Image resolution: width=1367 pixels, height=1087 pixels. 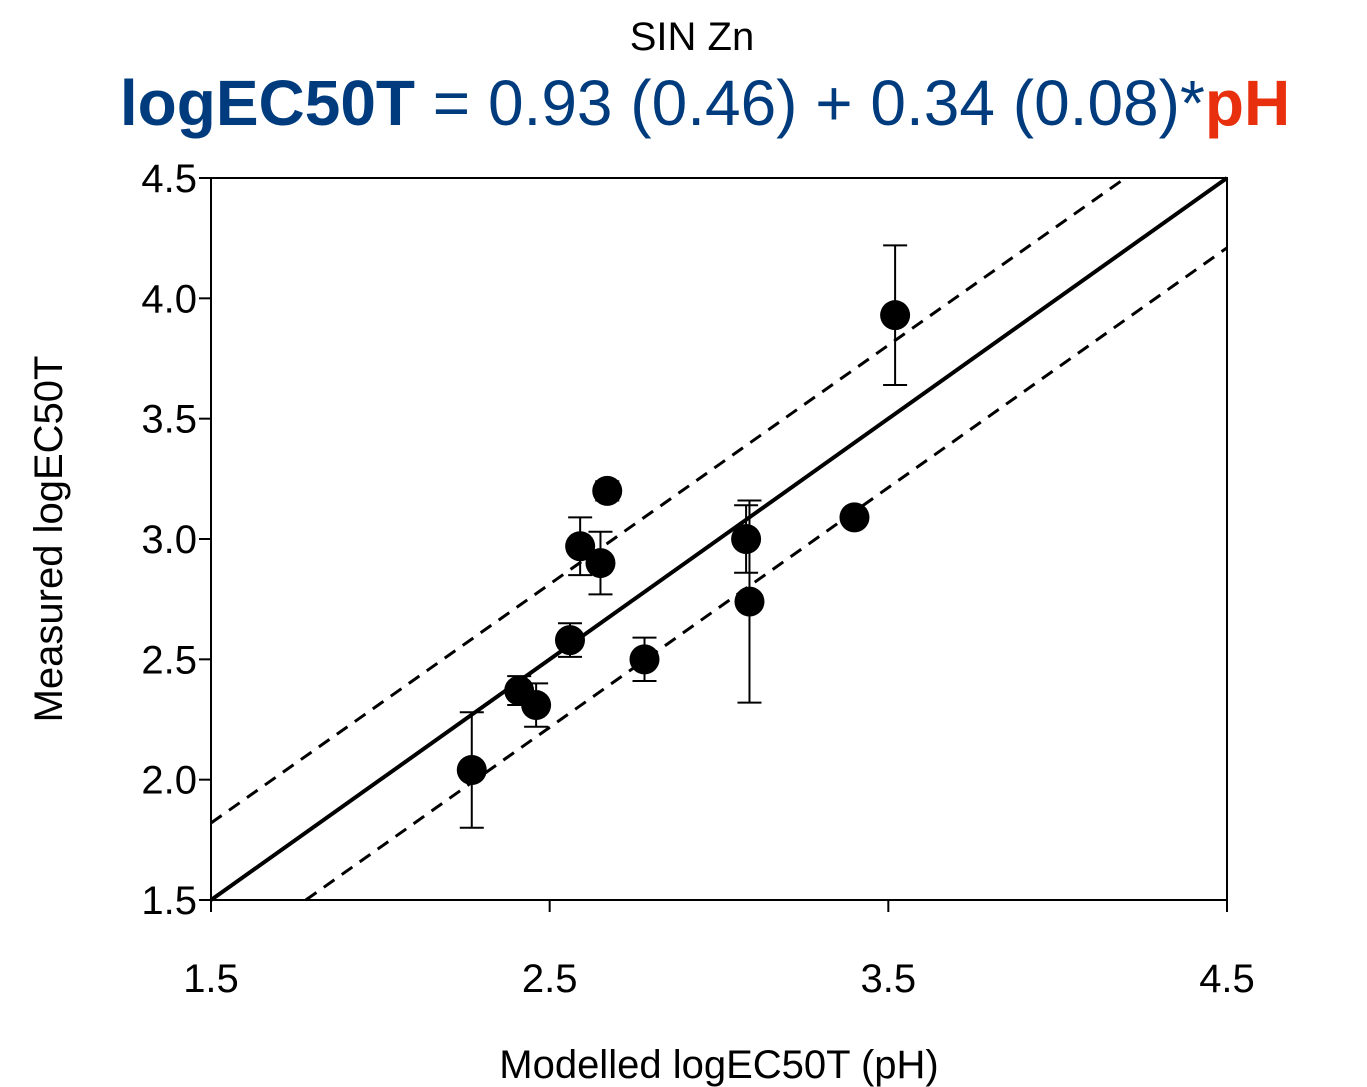 I want to click on regression-equation: logEC50T = 0.93 (0.46) + 0.34 (0.08)*pH, so click(x=705, y=103).